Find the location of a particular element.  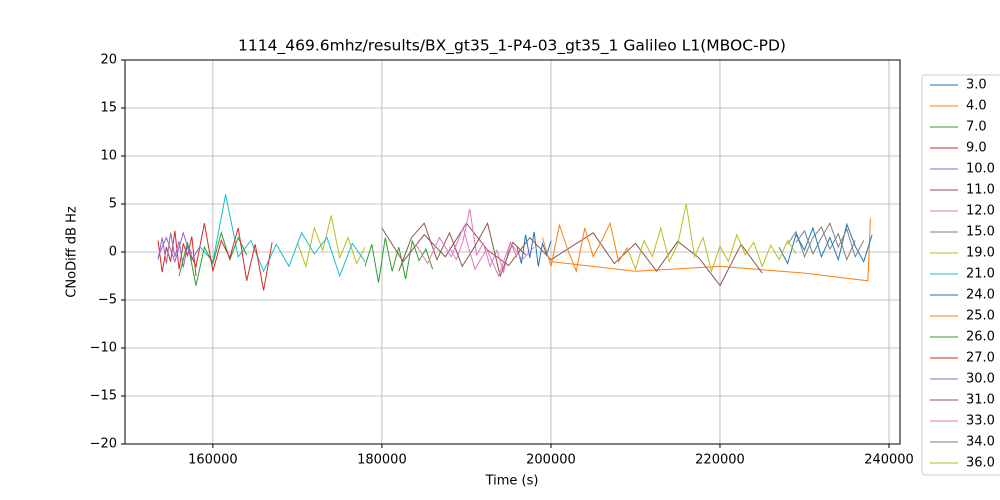

legend-label: 11.0 is located at coordinates (980, 190).